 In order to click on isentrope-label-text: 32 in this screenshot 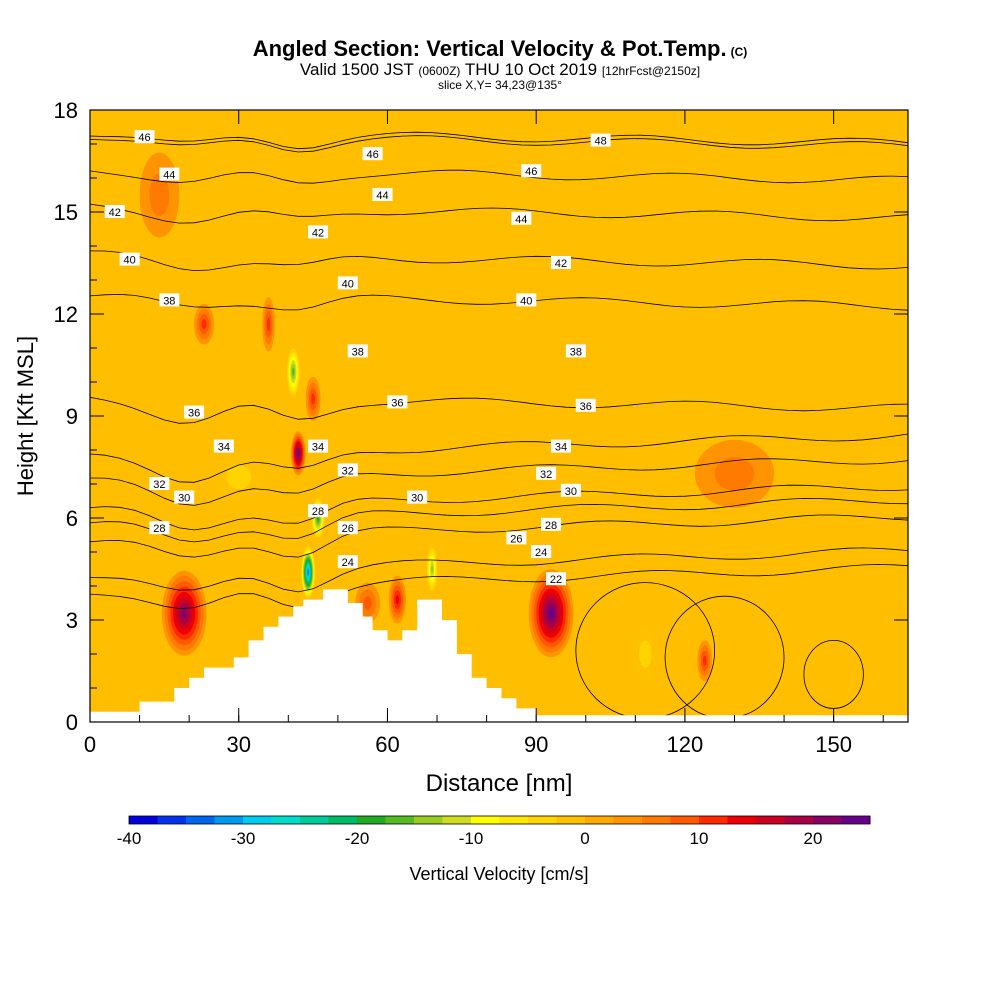, I will do `click(159, 485)`.